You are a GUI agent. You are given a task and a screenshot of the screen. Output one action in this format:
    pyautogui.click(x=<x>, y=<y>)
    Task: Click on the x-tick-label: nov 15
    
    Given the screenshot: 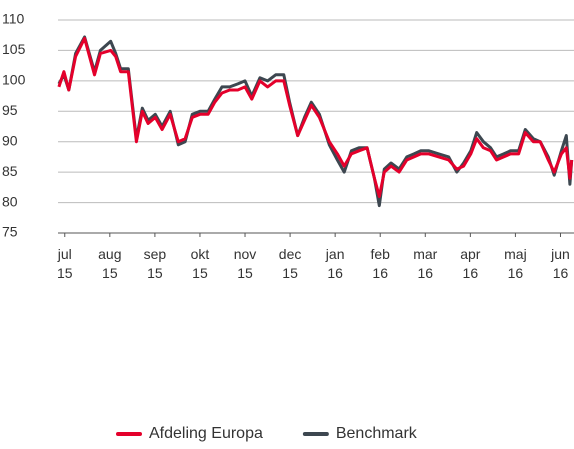 What is the action you would take?
    pyautogui.click(x=245, y=263)
    